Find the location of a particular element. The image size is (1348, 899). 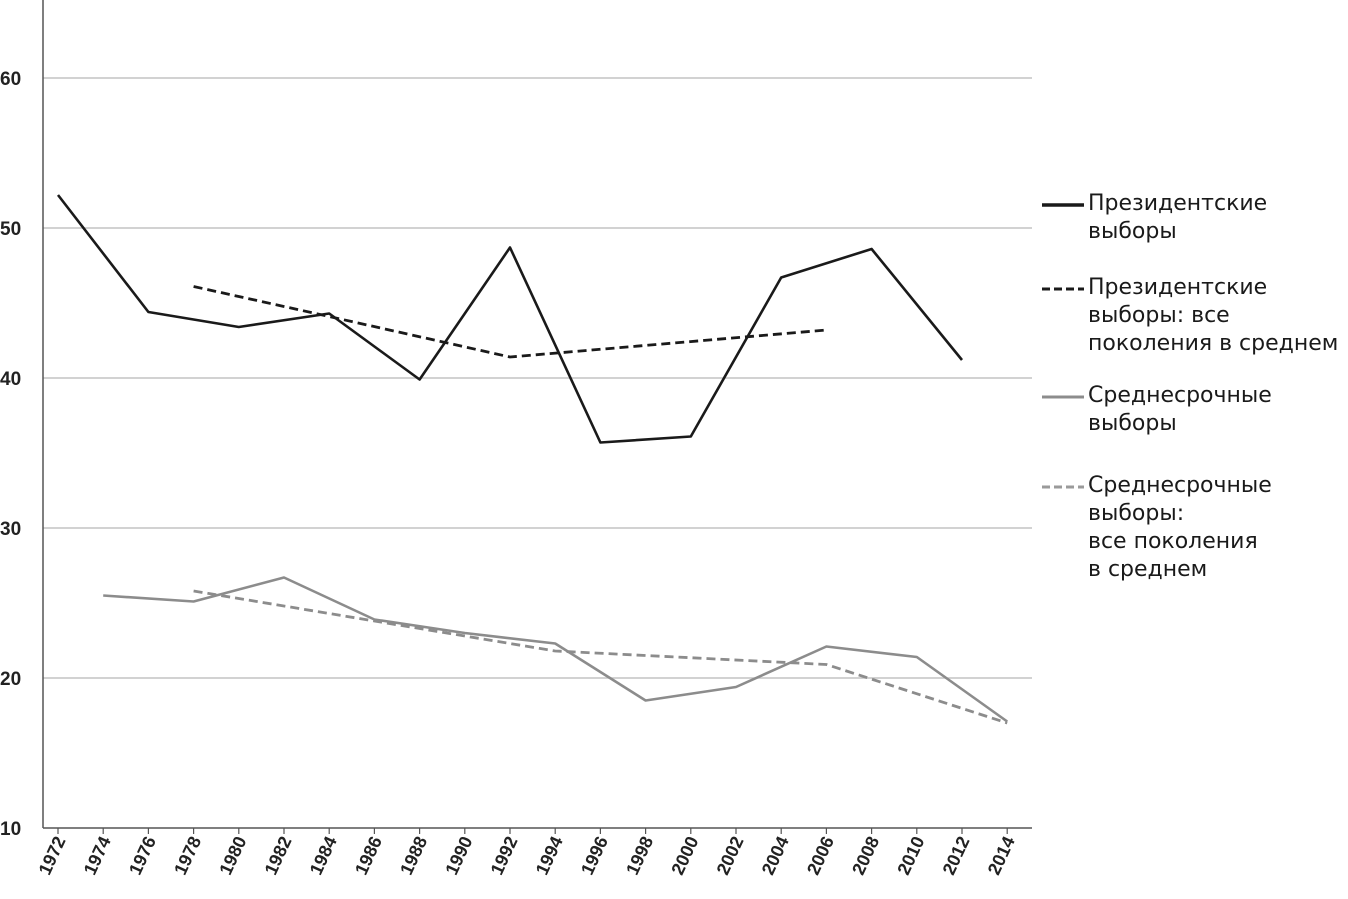

x-tick-label: 2004 is located at coordinates (775, 855).